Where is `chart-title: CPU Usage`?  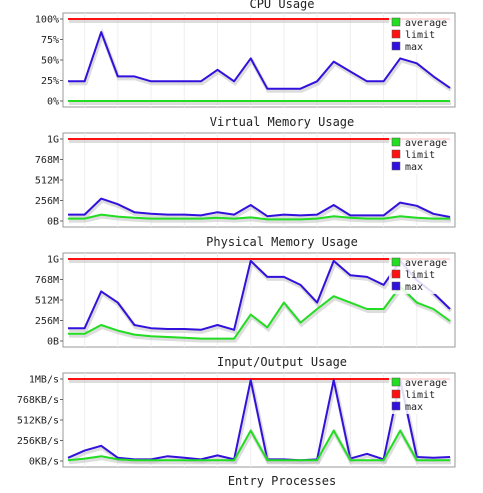 chart-title: CPU Usage is located at coordinates (281, 5).